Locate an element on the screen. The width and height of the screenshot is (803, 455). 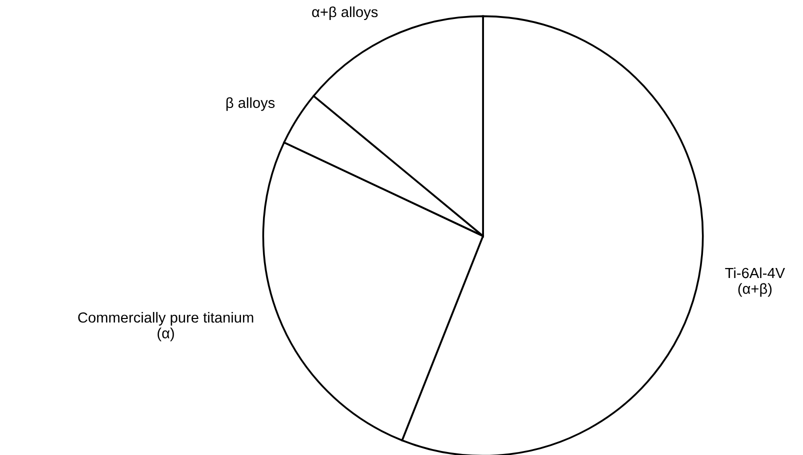
slice-label: α+β alloys is located at coordinates (345, 13).